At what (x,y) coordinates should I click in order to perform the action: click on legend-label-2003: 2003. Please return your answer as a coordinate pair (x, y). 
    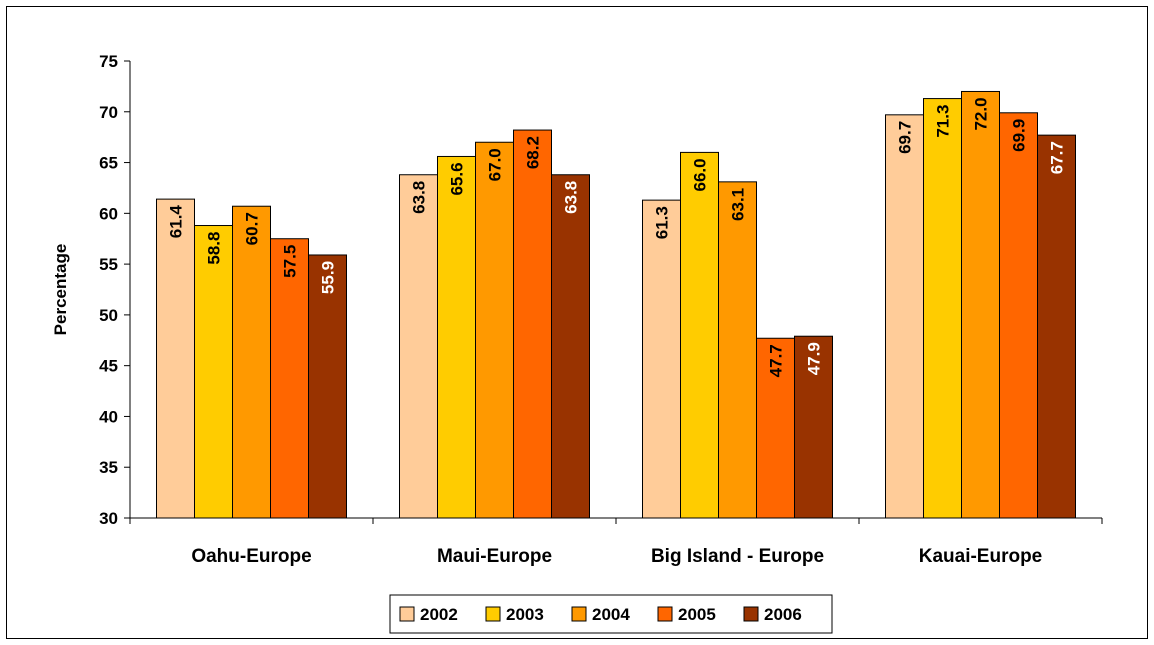
    Looking at the image, I should click on (525, 614).